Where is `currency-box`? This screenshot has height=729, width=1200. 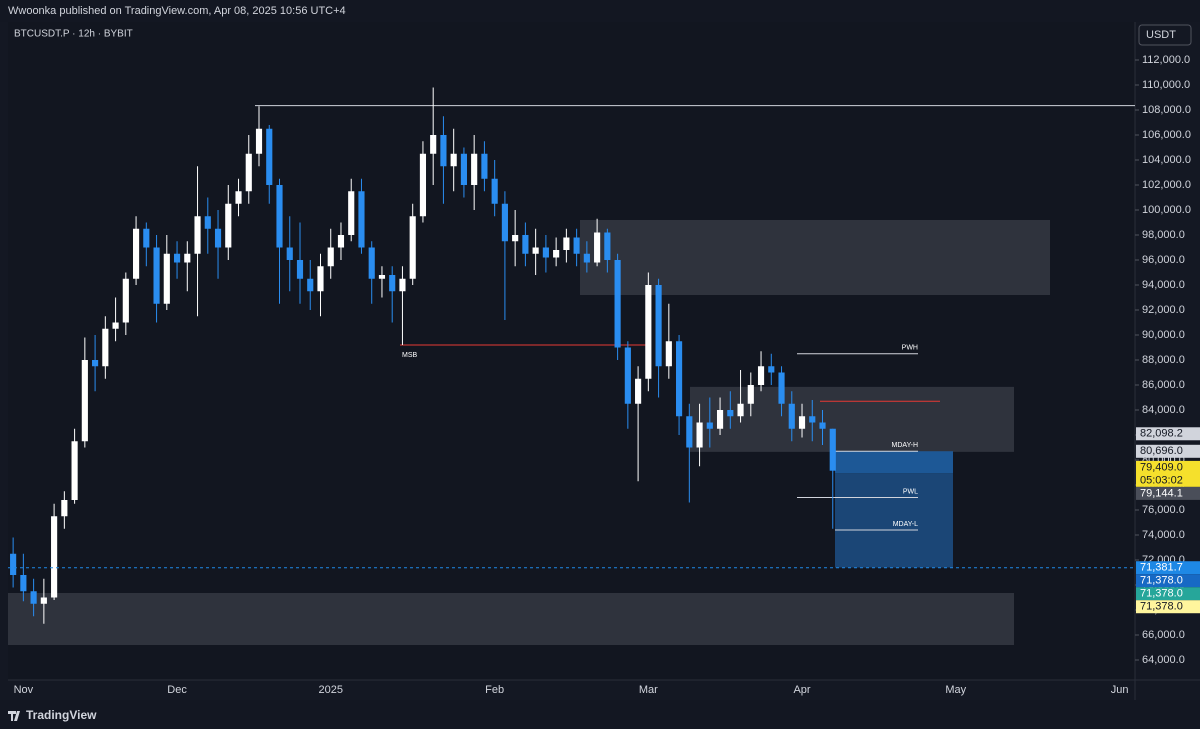 currency-box is located at coordinates (1165, 35).